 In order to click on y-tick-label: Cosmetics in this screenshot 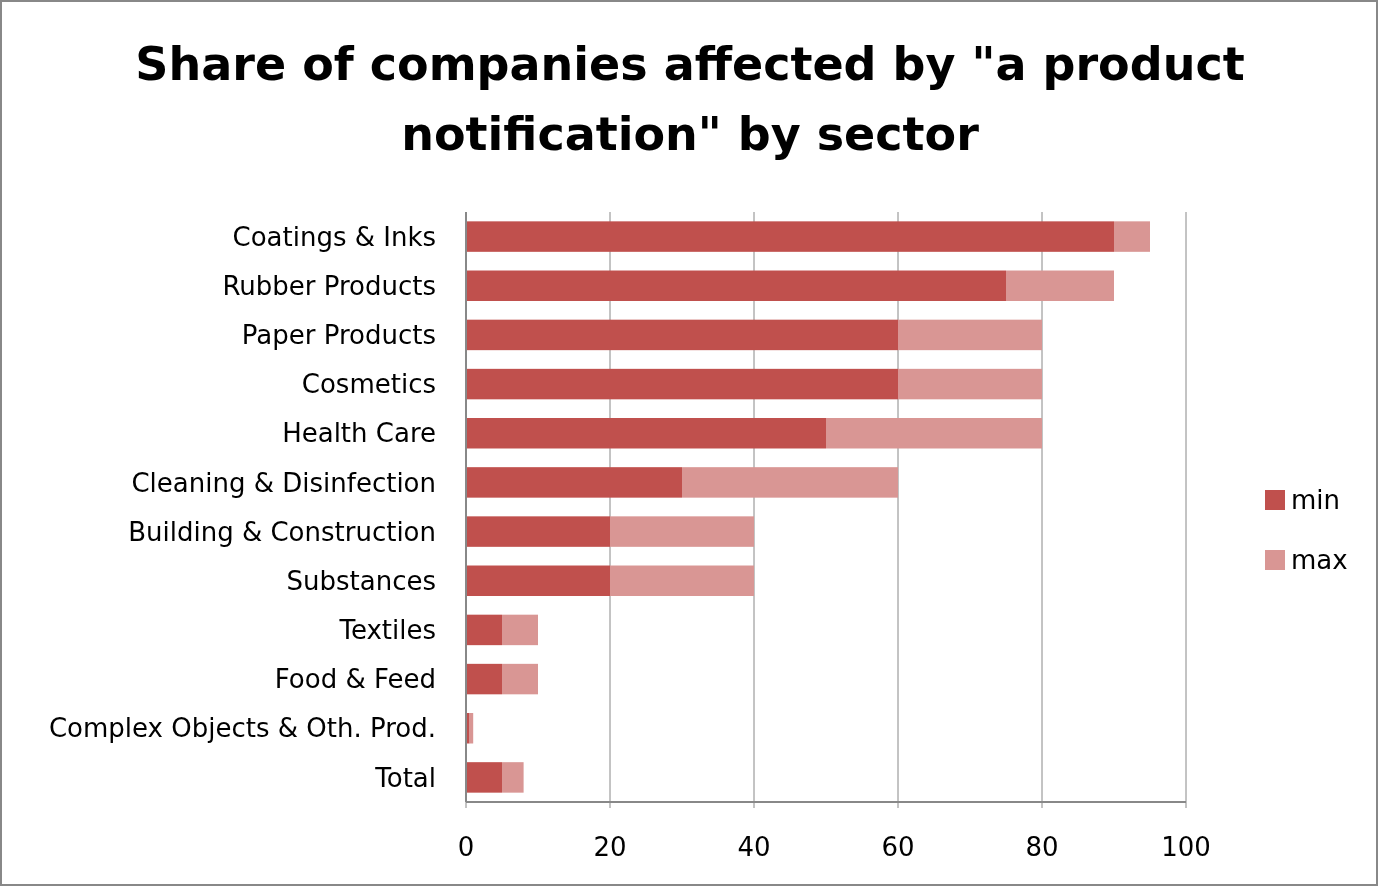, I will do `click(368, 384)`.